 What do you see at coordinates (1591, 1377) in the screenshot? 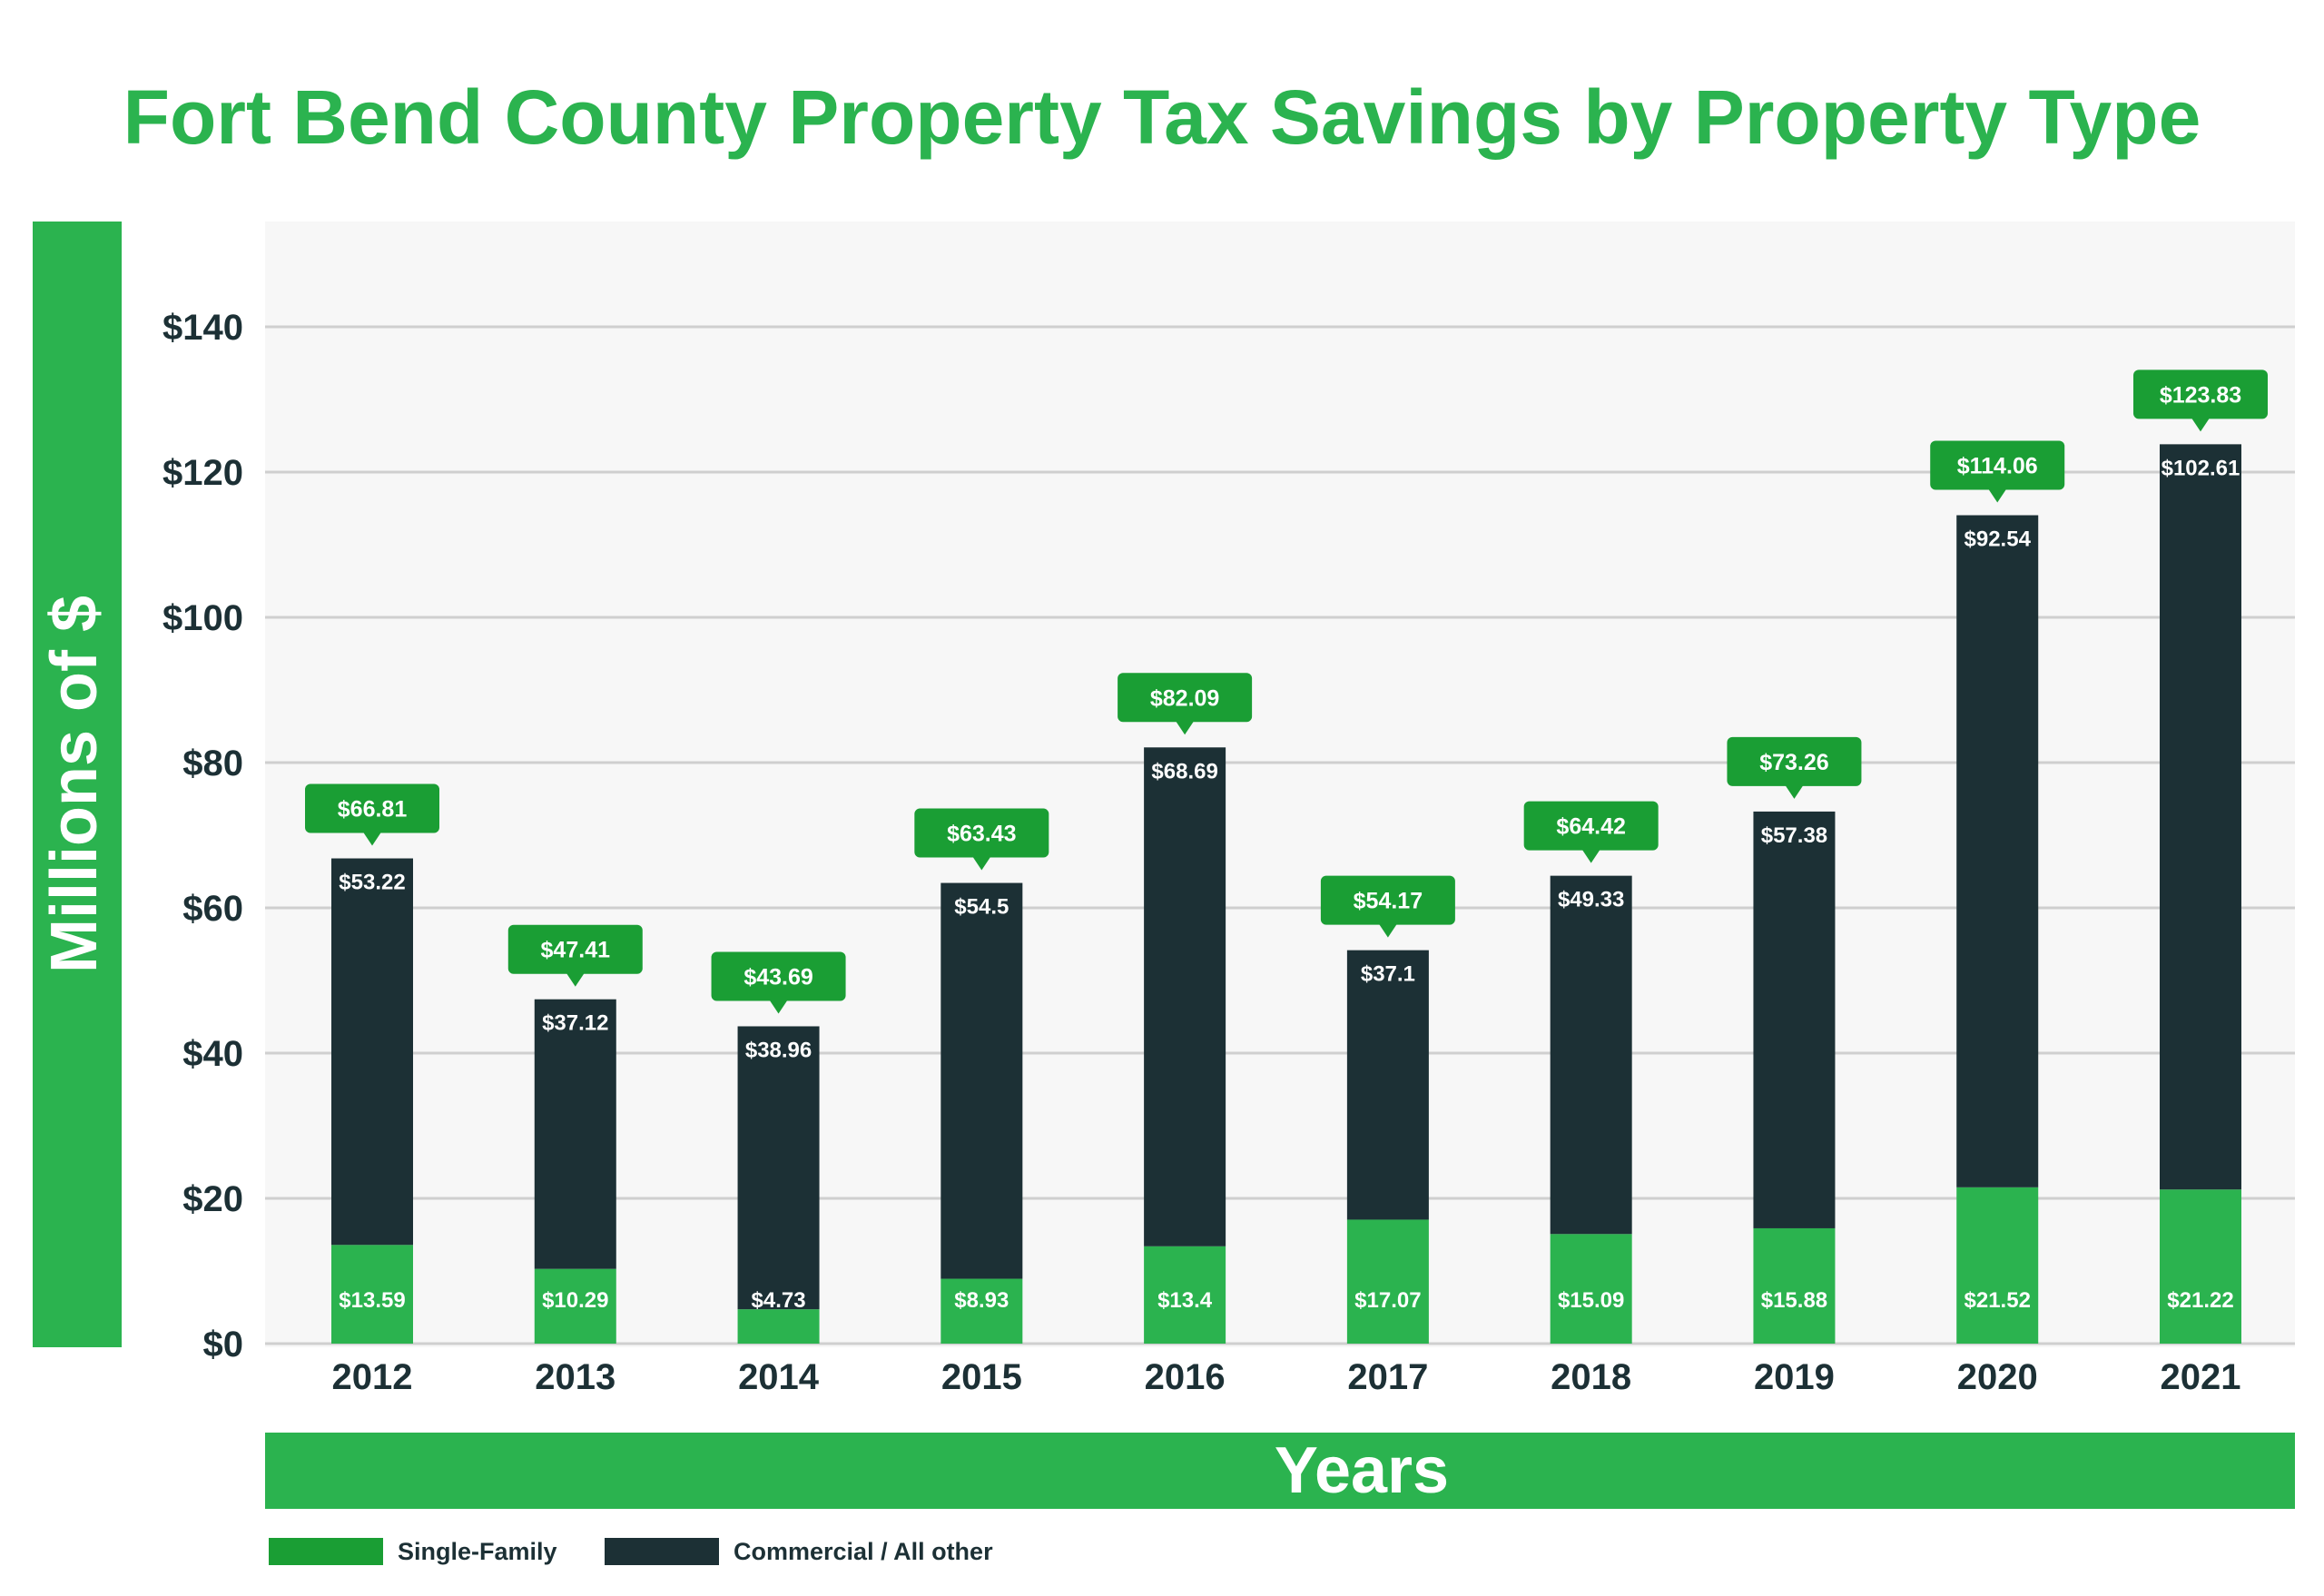
I see `x-tick-label: 2018` at bounding box center [1591, 1377].